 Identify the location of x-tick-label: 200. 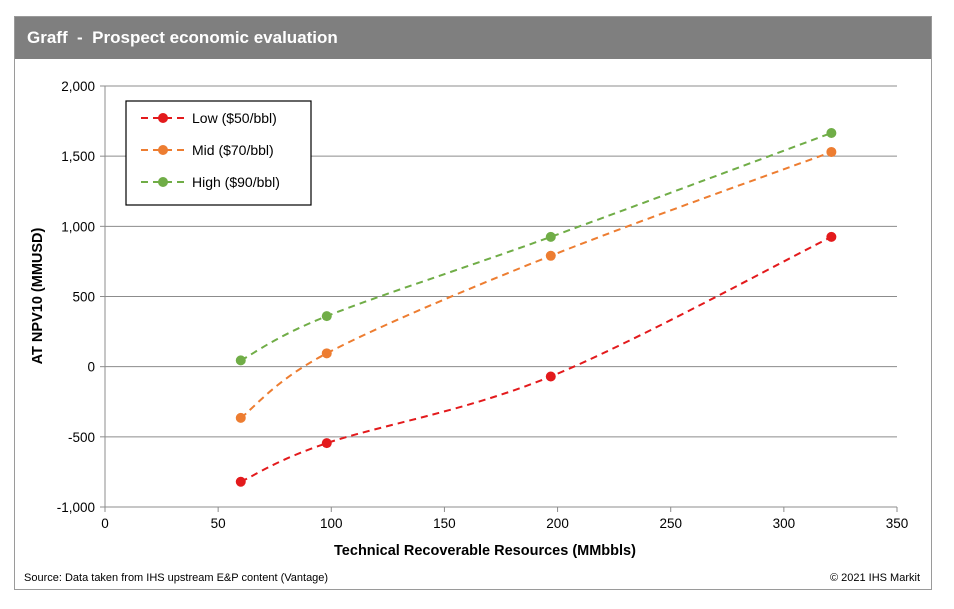
(557, 523).